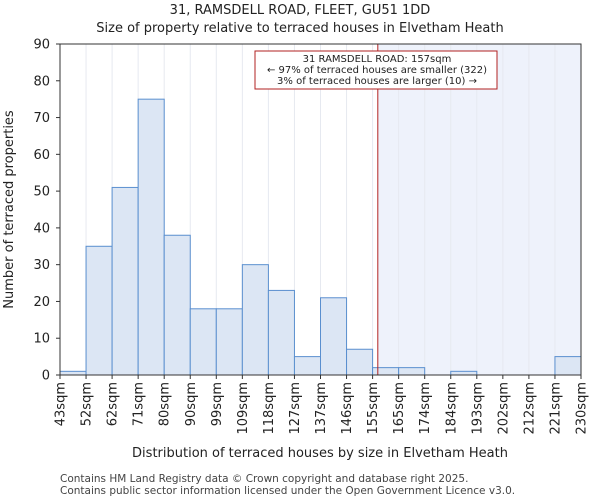  What do you see at coordinates (529, 408) in the screenshot?
I see `x-tick-label: 212sqm` at bounding box center [529, 408].